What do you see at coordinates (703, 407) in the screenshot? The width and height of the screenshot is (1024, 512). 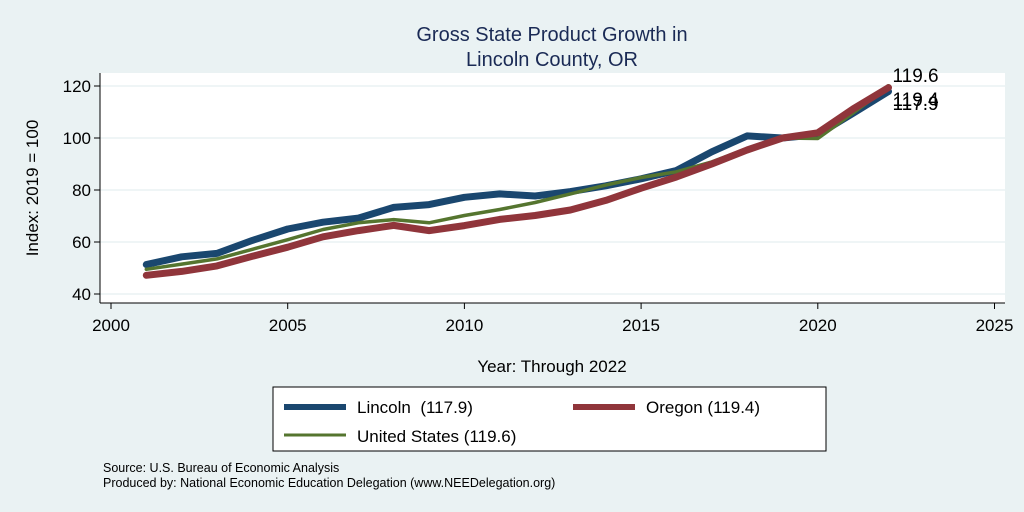 I see `legend-label-oregon: Oregon (119.4)` at bounding box center [703, 407].